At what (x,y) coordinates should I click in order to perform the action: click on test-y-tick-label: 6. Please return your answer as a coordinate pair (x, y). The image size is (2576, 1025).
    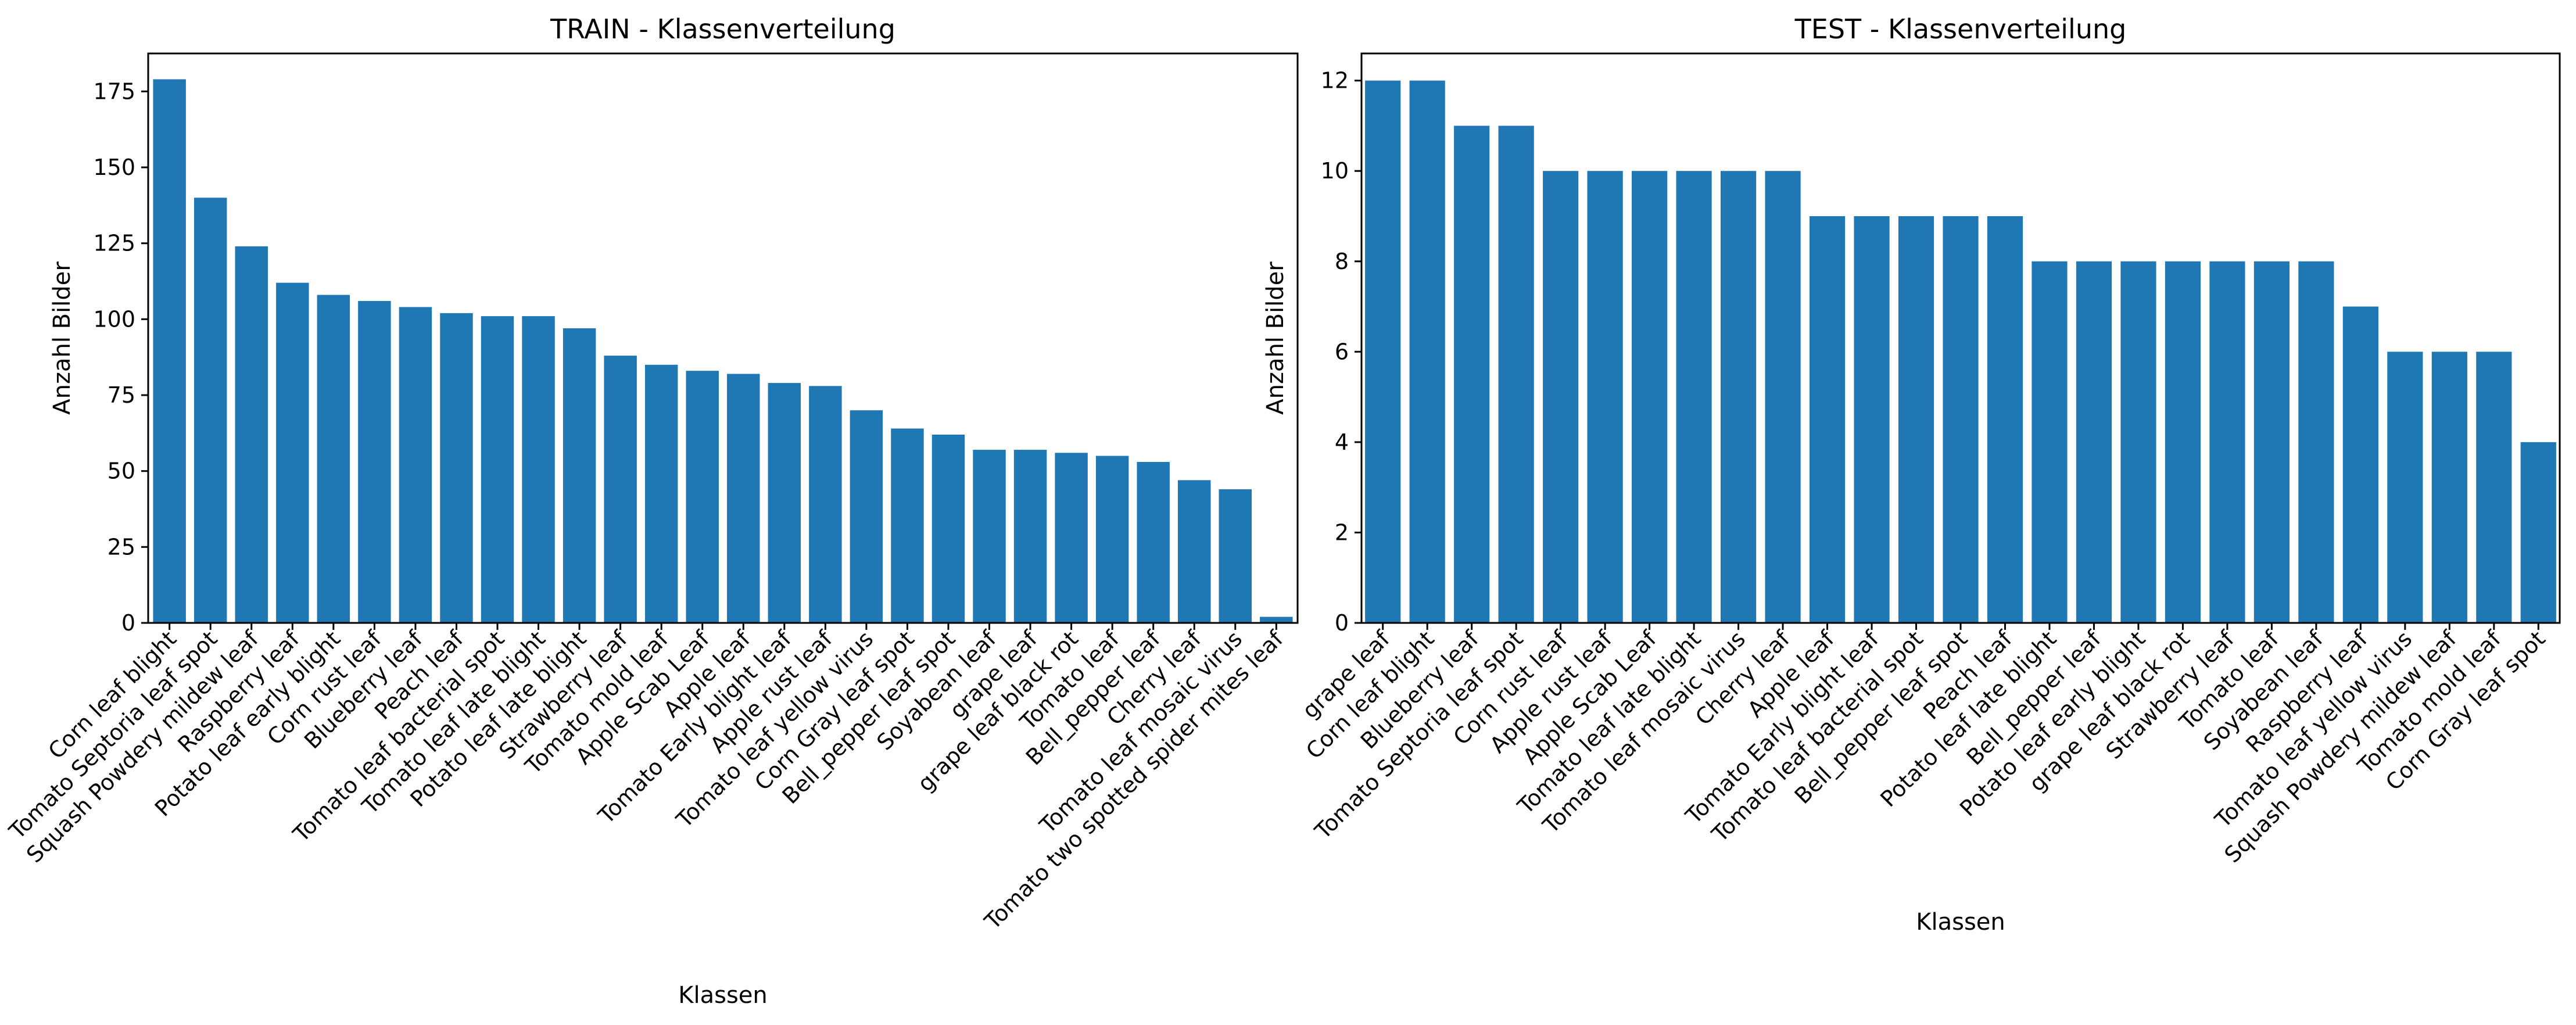
    Looking at the image, I should click on (1342, 351).